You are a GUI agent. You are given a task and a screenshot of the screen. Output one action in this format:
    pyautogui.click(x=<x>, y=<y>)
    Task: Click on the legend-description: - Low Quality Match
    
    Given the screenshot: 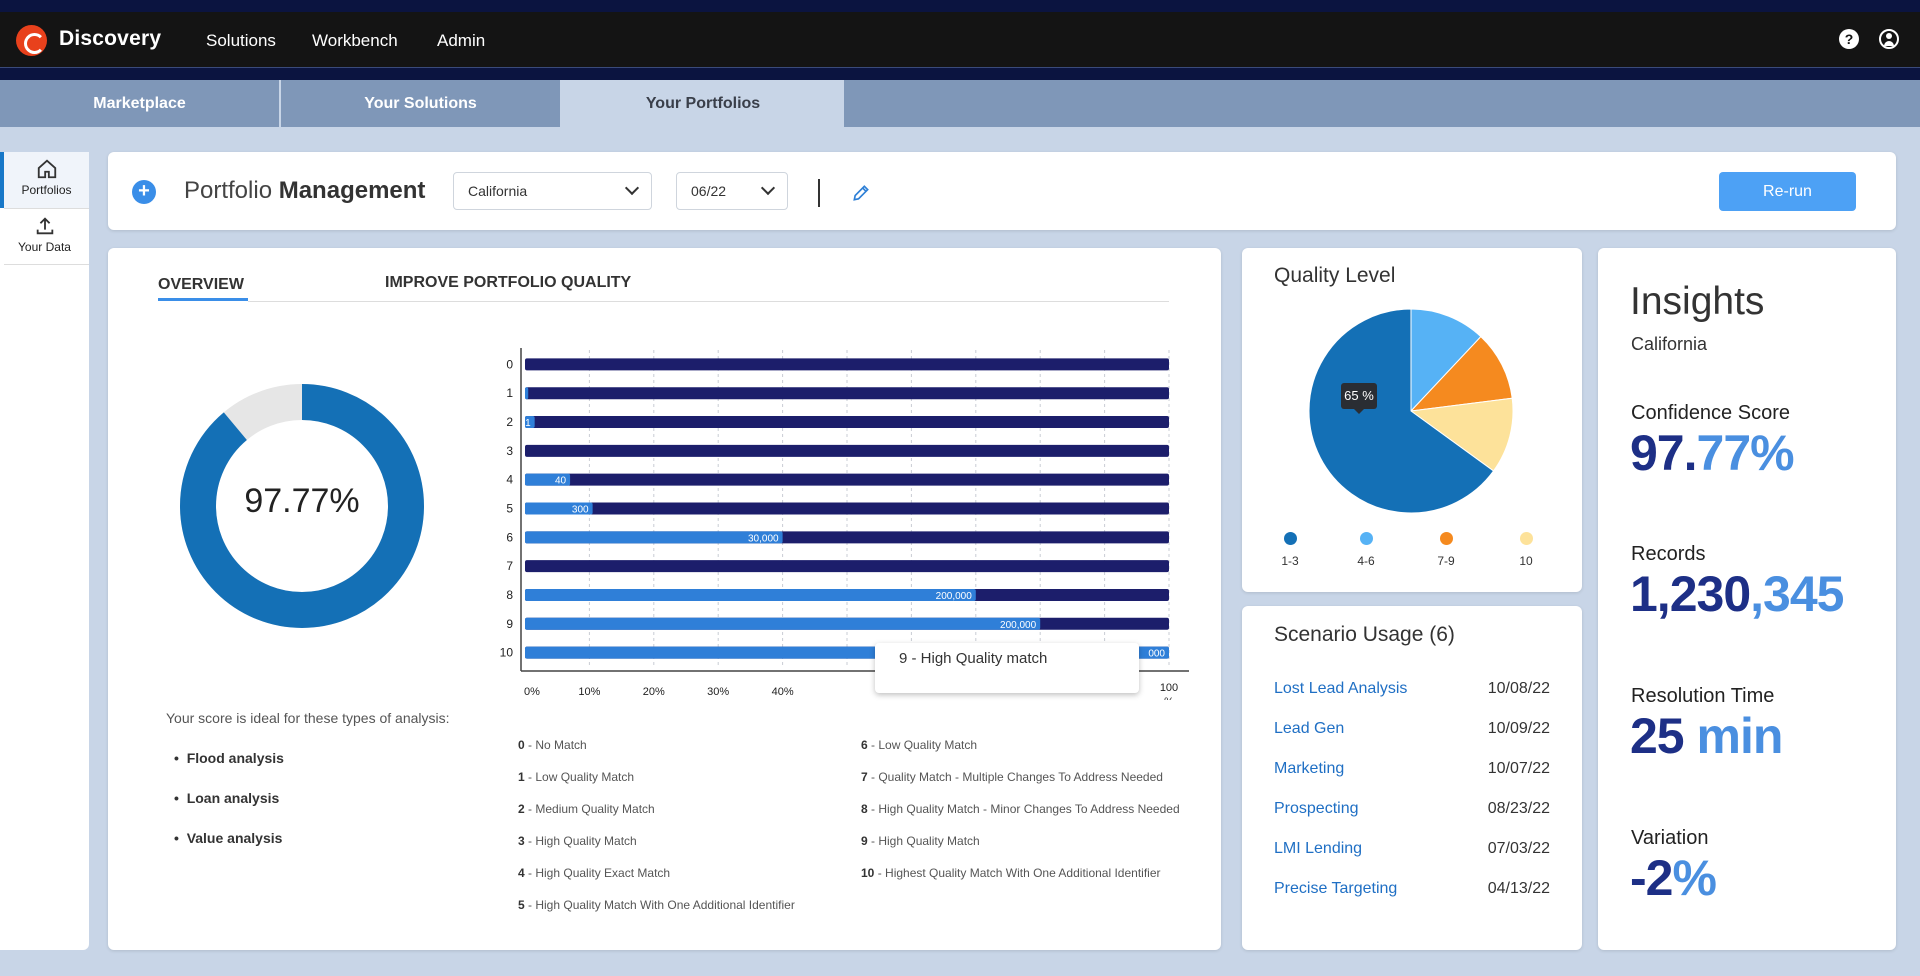 What is the action you would take?
    pyautogui.click(x=579, y=777)
    